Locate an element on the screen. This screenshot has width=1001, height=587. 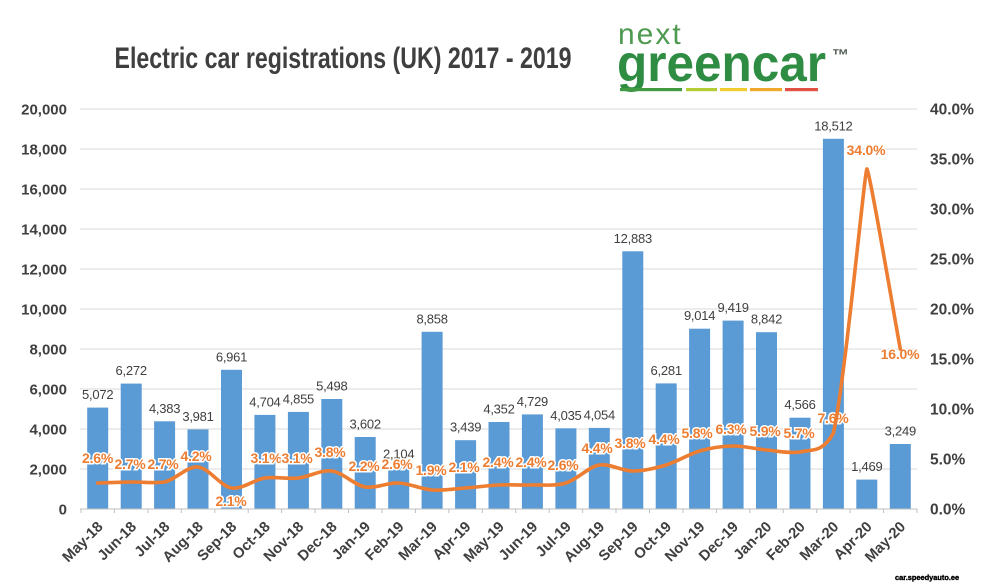
svg-text: 4,035 is located at coordinates (565, 415).